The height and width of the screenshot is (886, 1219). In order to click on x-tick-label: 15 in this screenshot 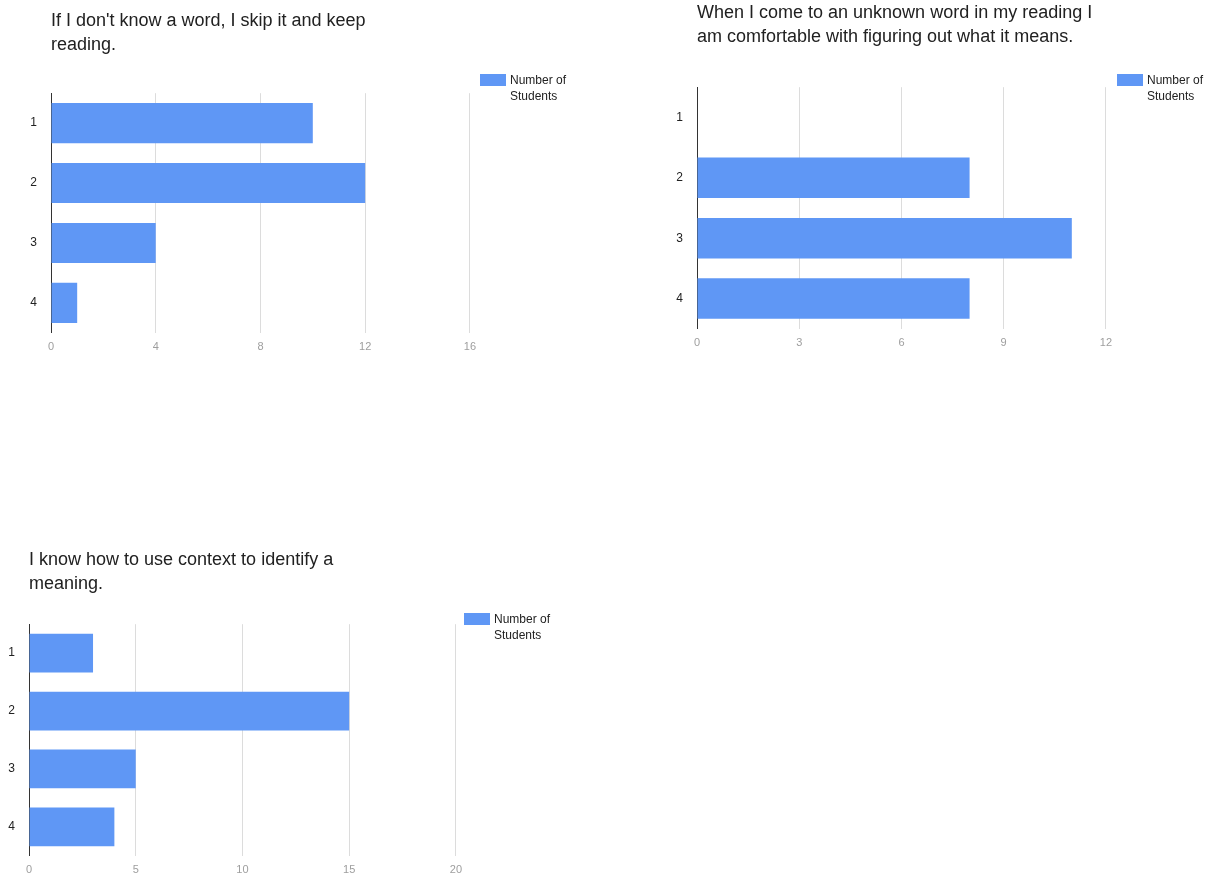, I will do `click(349, 869)`.